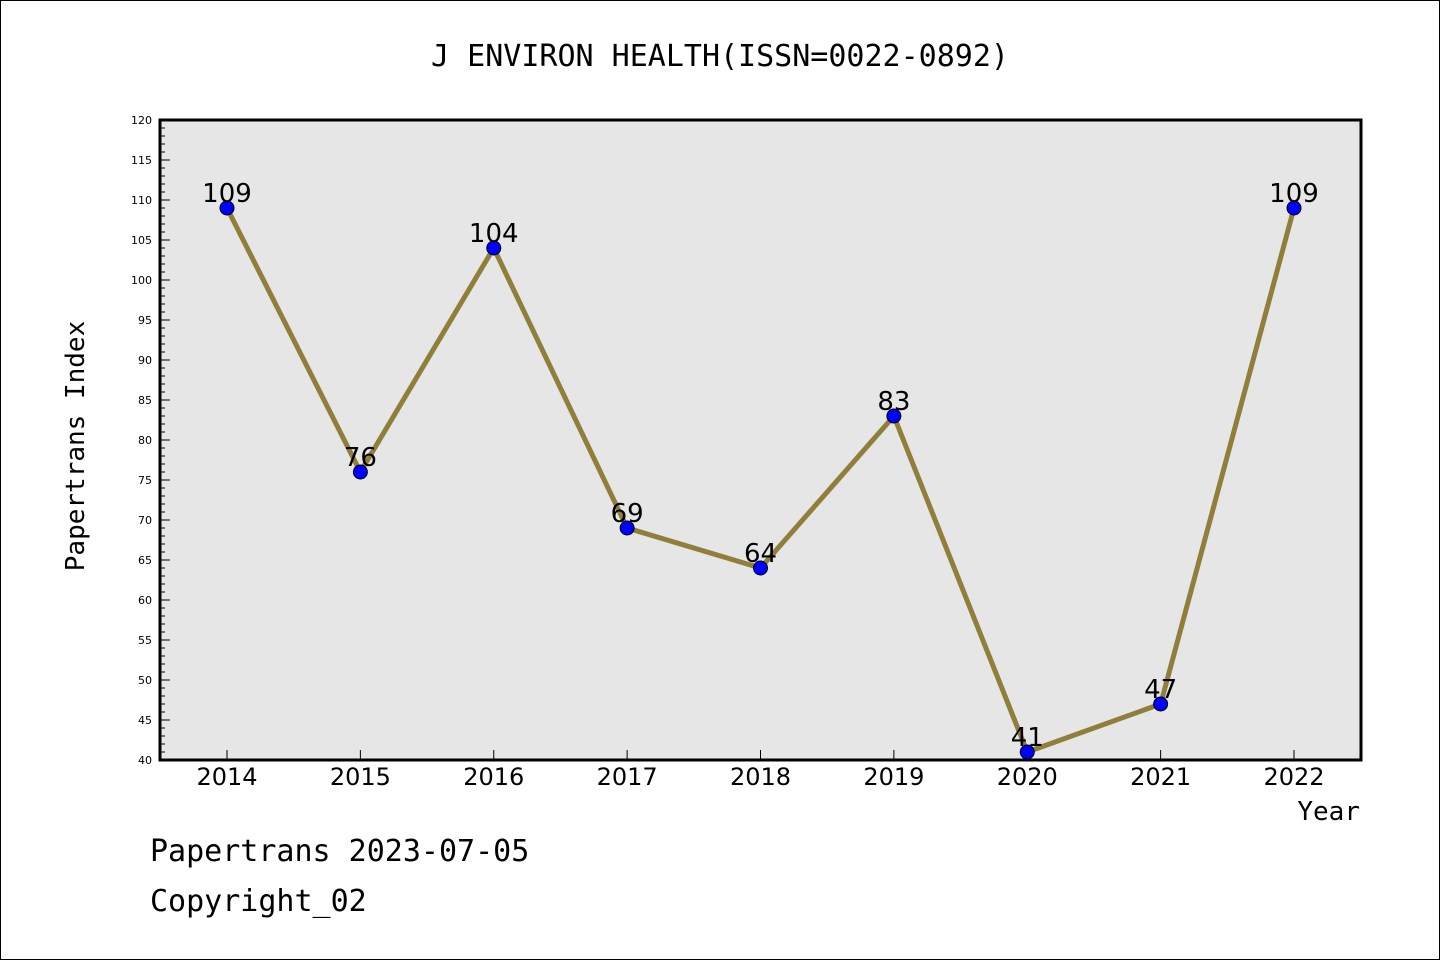  Describe the element at coordinates (145, 440) in the screenshot. I see `y-tick-label: 80` at that location.